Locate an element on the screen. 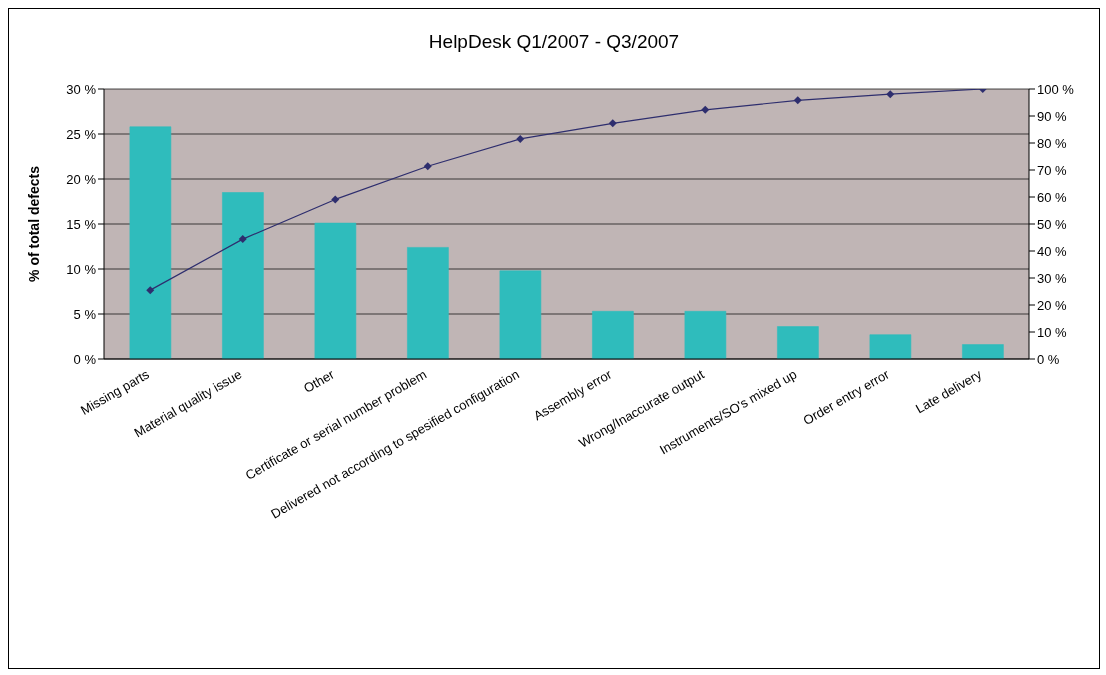 This screenshot has height=675, width=1106. y2-tick-label: 10 % is located at coordinates (1052, 332).